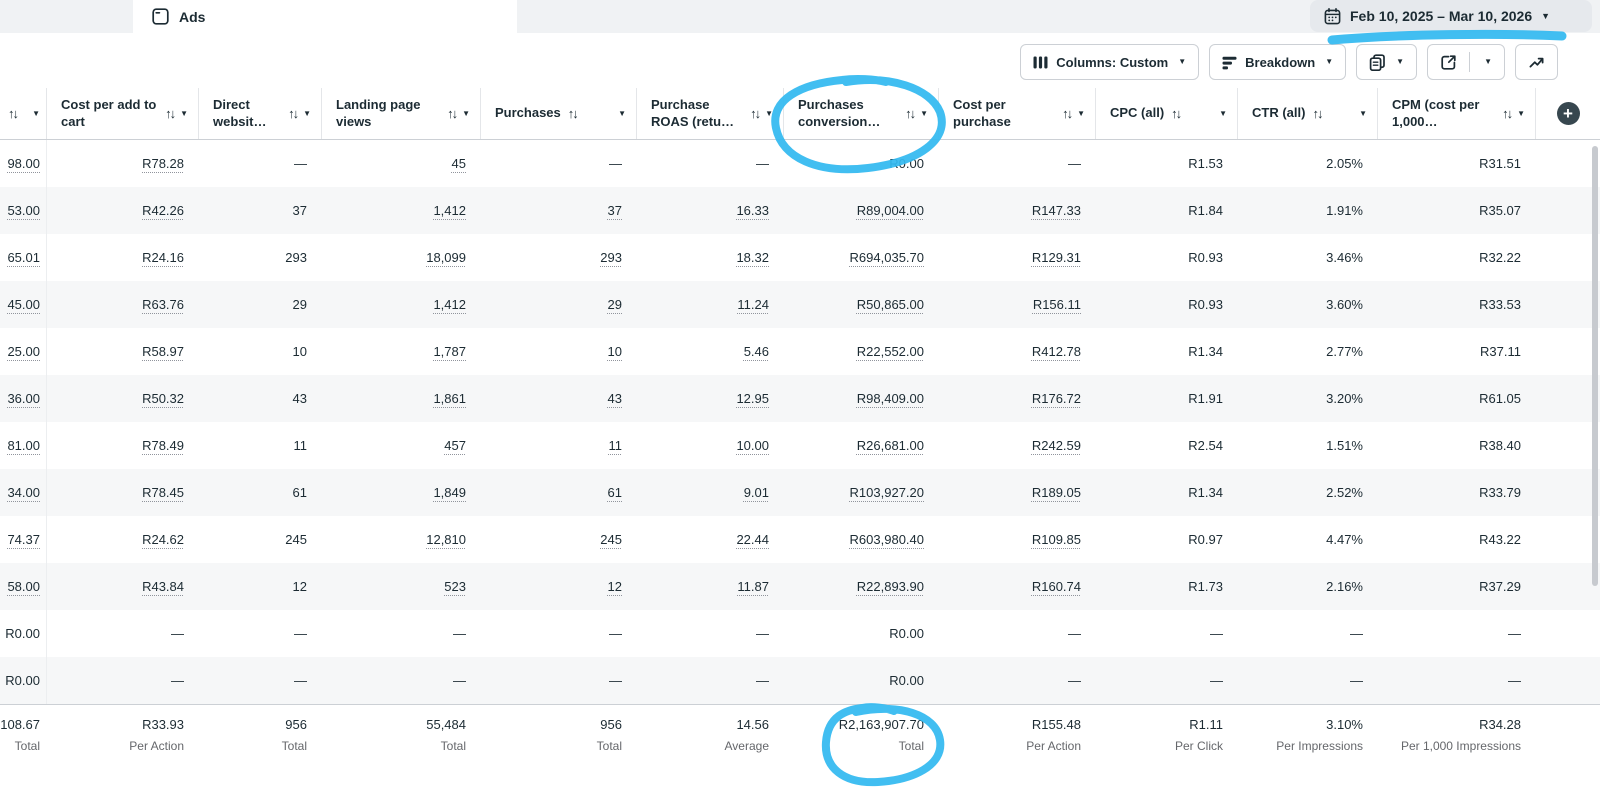  What do you see at coordinates (1456, 113) in the screenshot?
I see `column-header-cpm: CPM (cost per 1,000… ↑↓ ▼` at bounding box center [1456, 113].